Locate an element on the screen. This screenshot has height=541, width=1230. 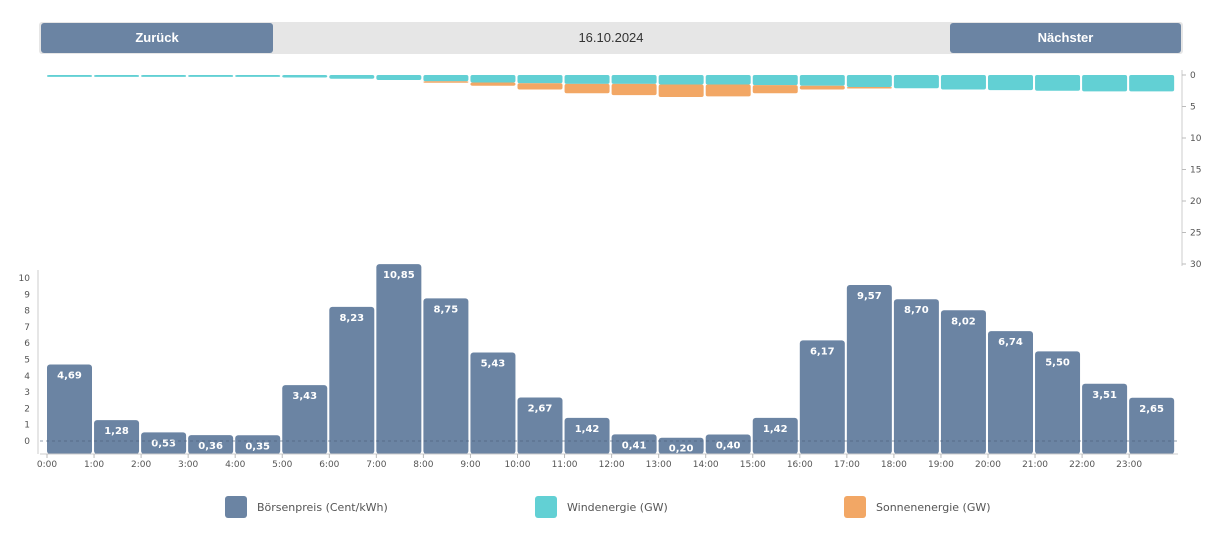
current-date-label: 16.10.2024 is located at coordinates (611, 37).